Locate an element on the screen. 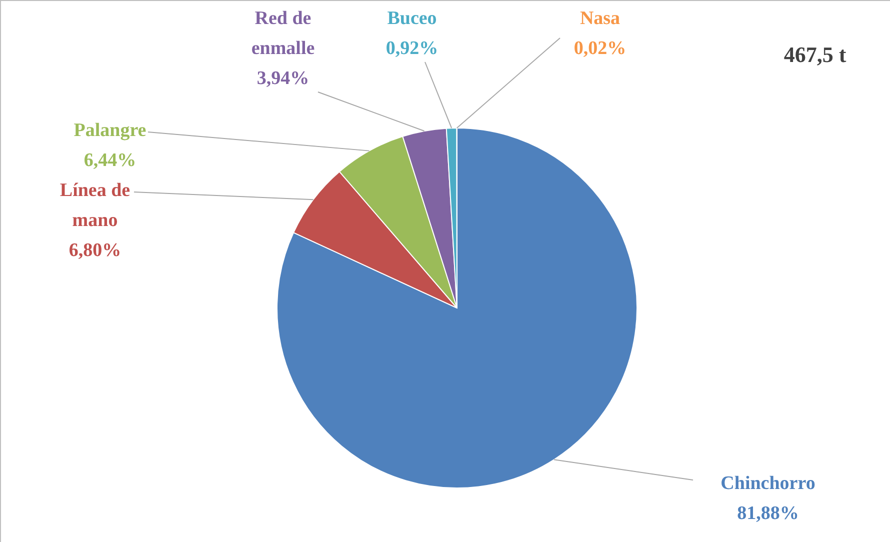 This screenshot has height=542, width=890. data-label: 6,80% is located at coordinates (95, 250).